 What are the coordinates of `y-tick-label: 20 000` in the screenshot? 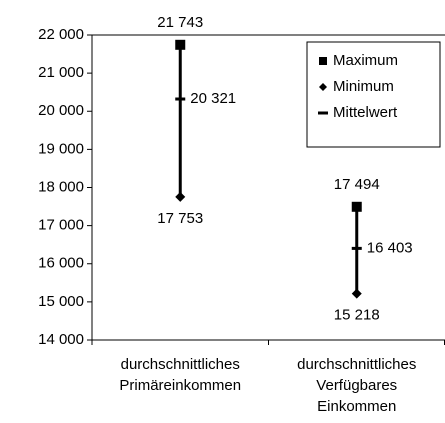 It's located at (61, 110).